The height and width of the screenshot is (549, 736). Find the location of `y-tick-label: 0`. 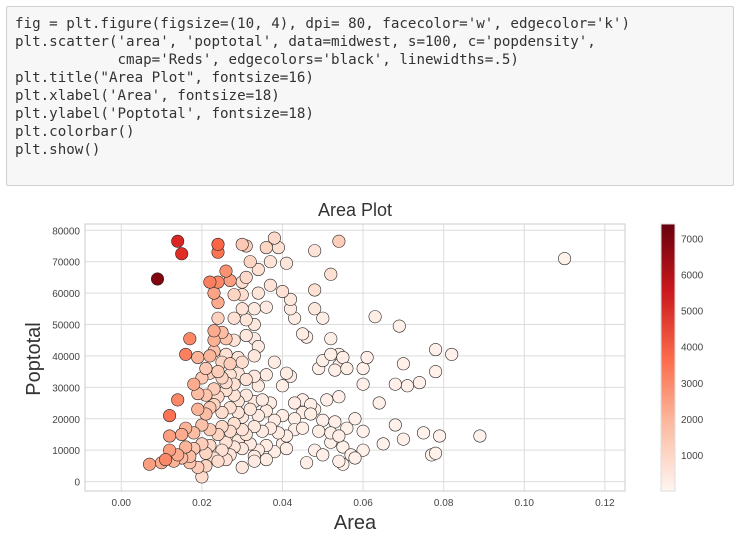

y-tick-label: 0 is located at coordinates (77, 483).